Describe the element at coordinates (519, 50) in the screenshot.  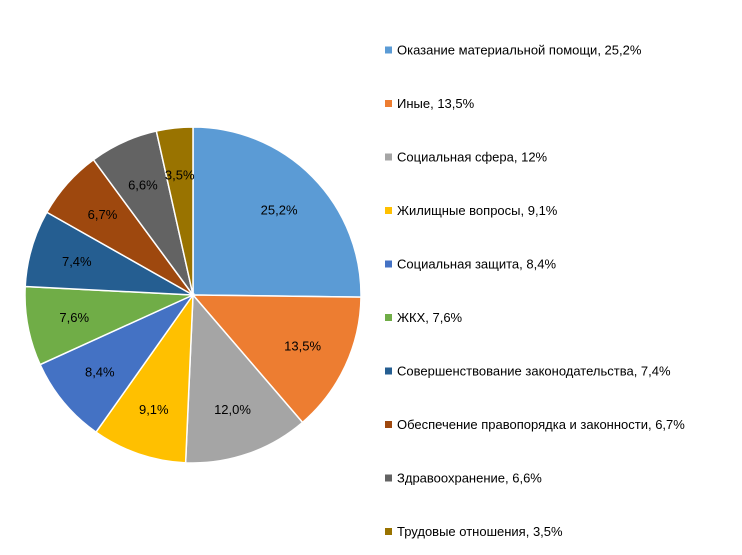
I see `legend-label-1: Оказание материальной помощи, 25,2%` at that location.